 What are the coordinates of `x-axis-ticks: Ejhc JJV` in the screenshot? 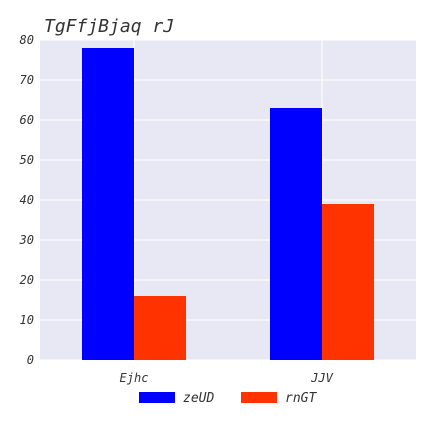 It's located at (227, 378).